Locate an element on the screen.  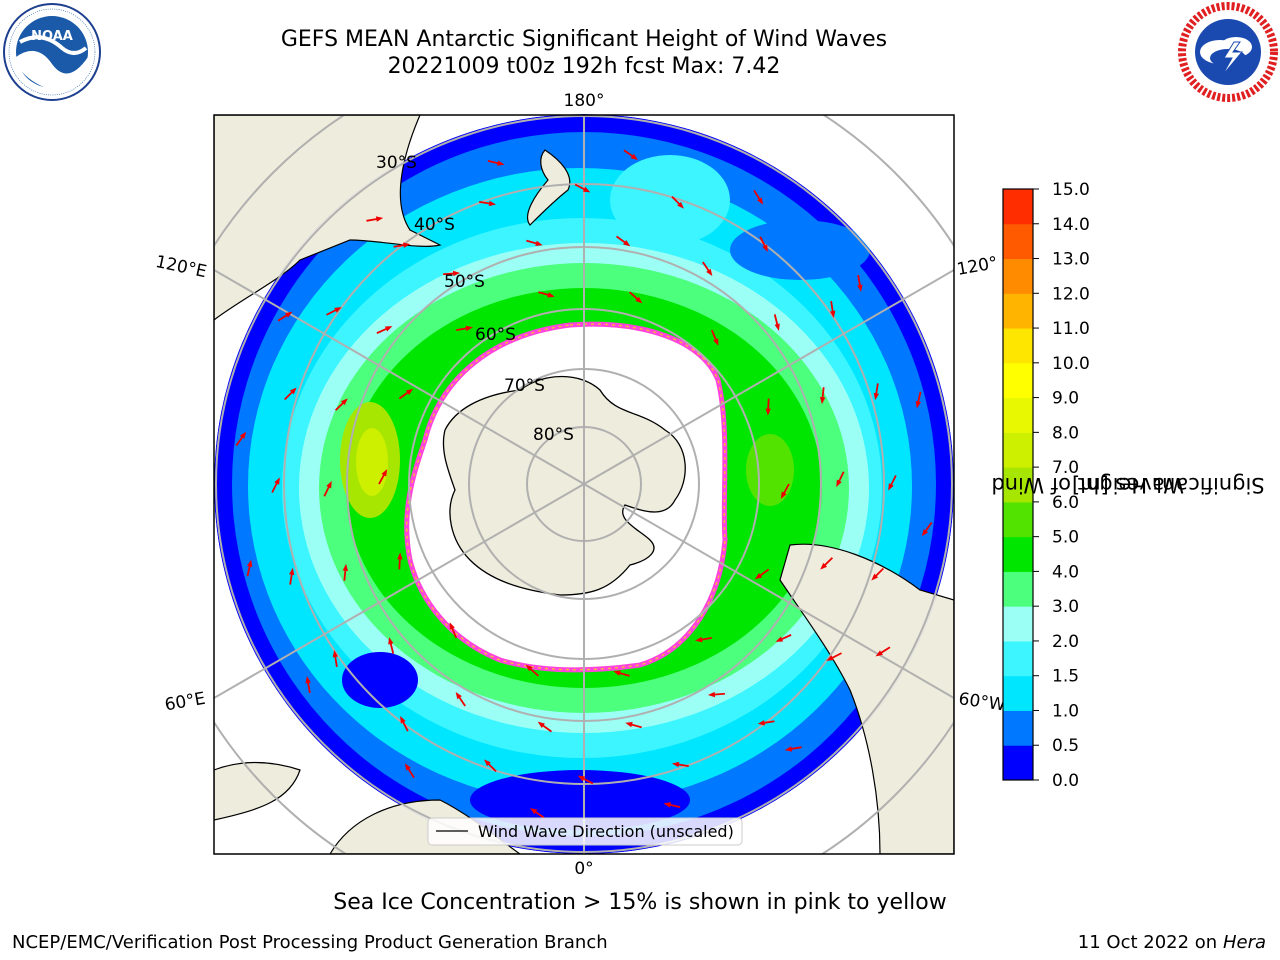
footer-date-text: 11 Oct 2022 on is located at coordinates (1150, 942).